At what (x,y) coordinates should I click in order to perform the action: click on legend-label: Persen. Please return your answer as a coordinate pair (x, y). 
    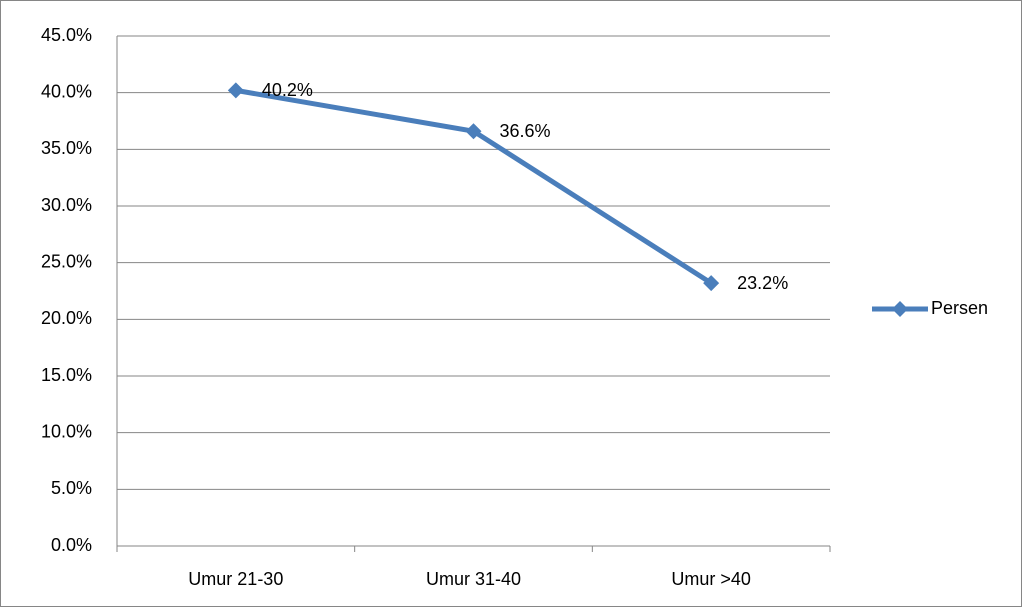
    Looking at the image, I should click on (959, 308).